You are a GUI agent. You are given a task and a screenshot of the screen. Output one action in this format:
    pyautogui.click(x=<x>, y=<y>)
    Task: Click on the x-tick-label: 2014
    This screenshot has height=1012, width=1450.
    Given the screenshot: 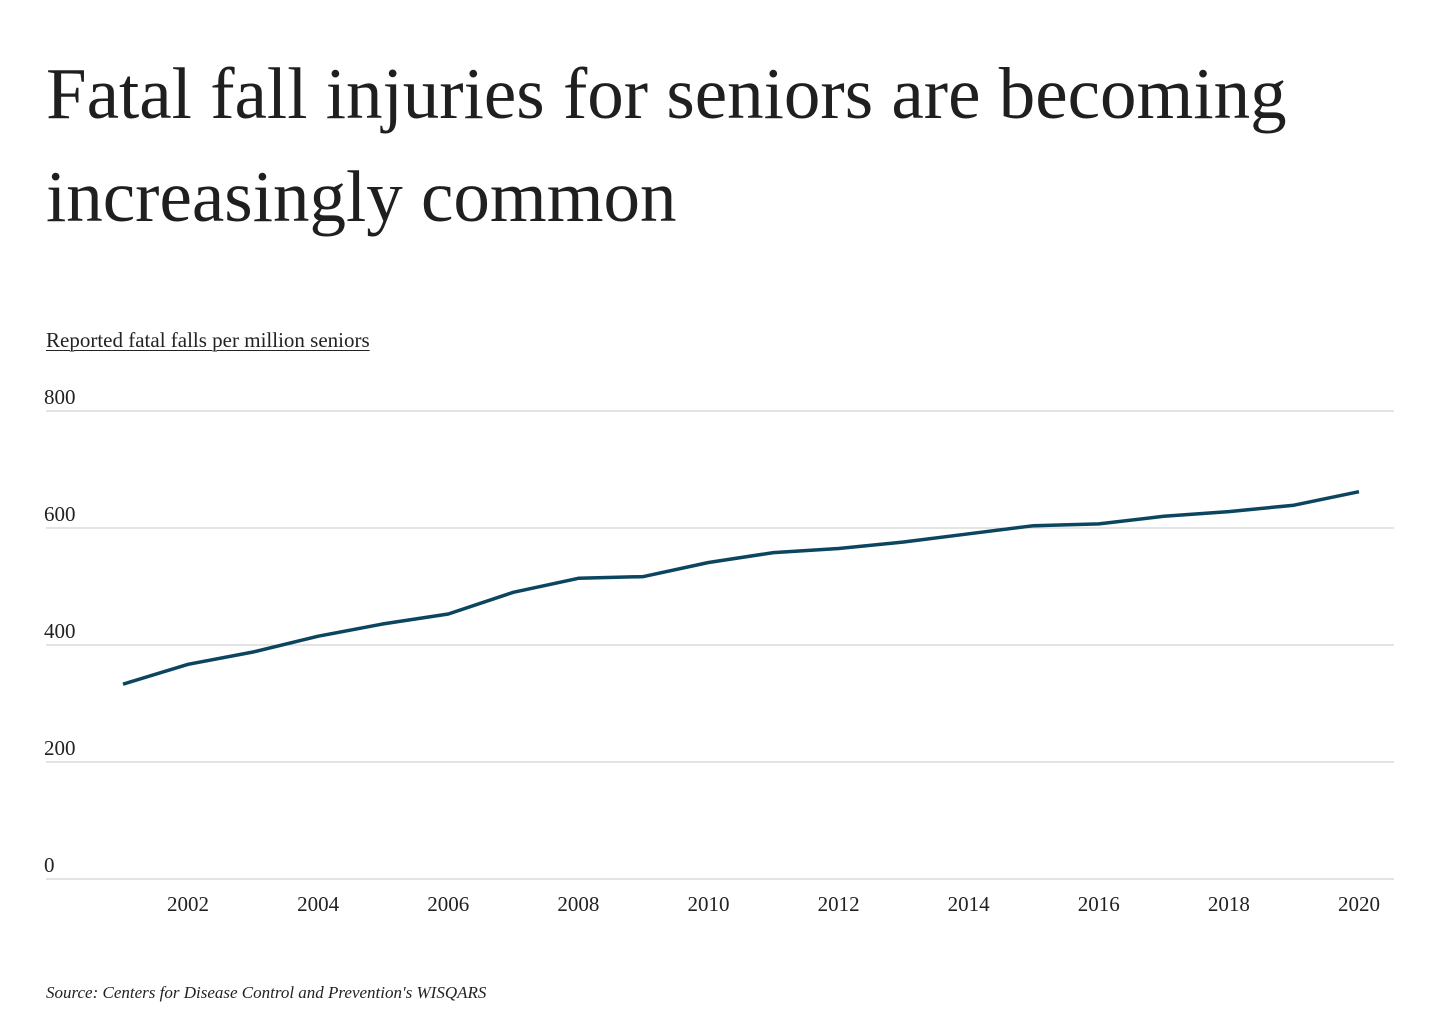 What is the action you would take?
    pyautogui.click(x=969, y=904)
    